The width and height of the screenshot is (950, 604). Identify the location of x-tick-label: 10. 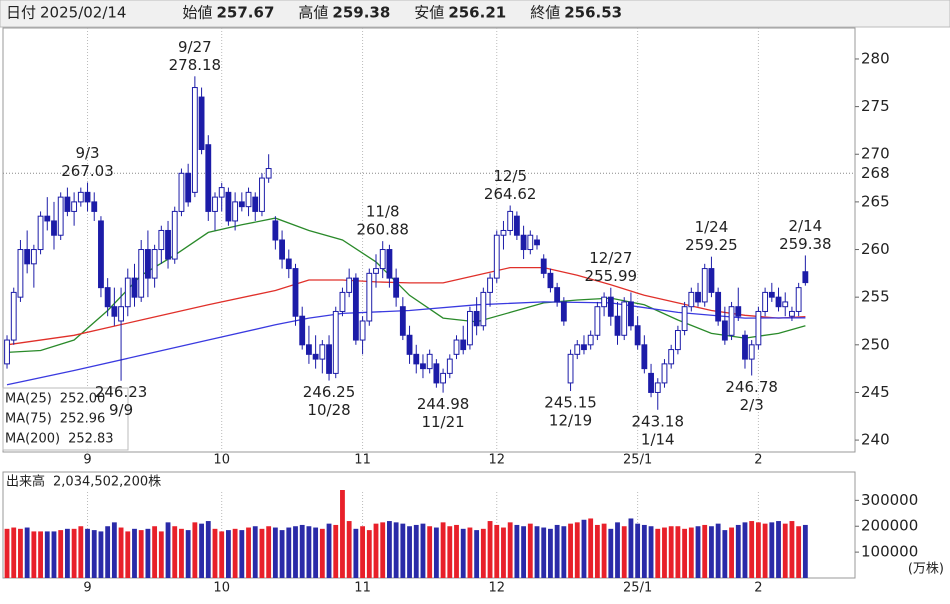
(221, 588).